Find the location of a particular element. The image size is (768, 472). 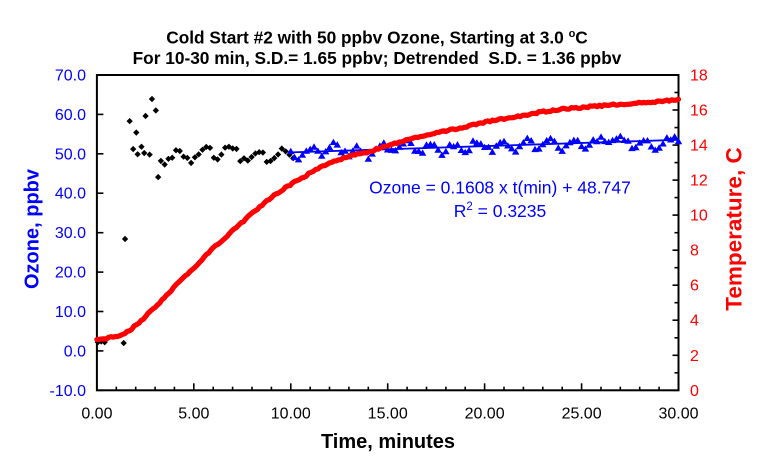

svg-text: 0.0 is located at coordinates (75, 351).